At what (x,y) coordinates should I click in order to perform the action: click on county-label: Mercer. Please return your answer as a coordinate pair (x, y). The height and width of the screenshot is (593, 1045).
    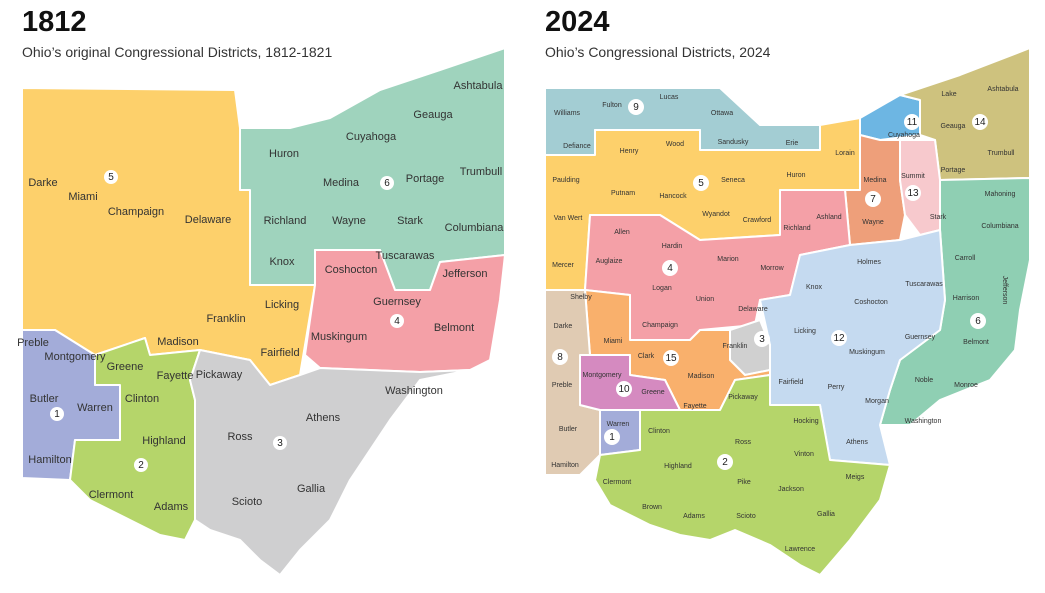
    Looking at the image, I should click on (563, 265).